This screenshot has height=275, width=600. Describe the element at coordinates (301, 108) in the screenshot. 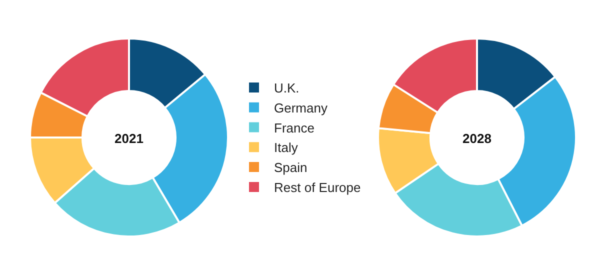

I see `legend-label: Germany` at that location.